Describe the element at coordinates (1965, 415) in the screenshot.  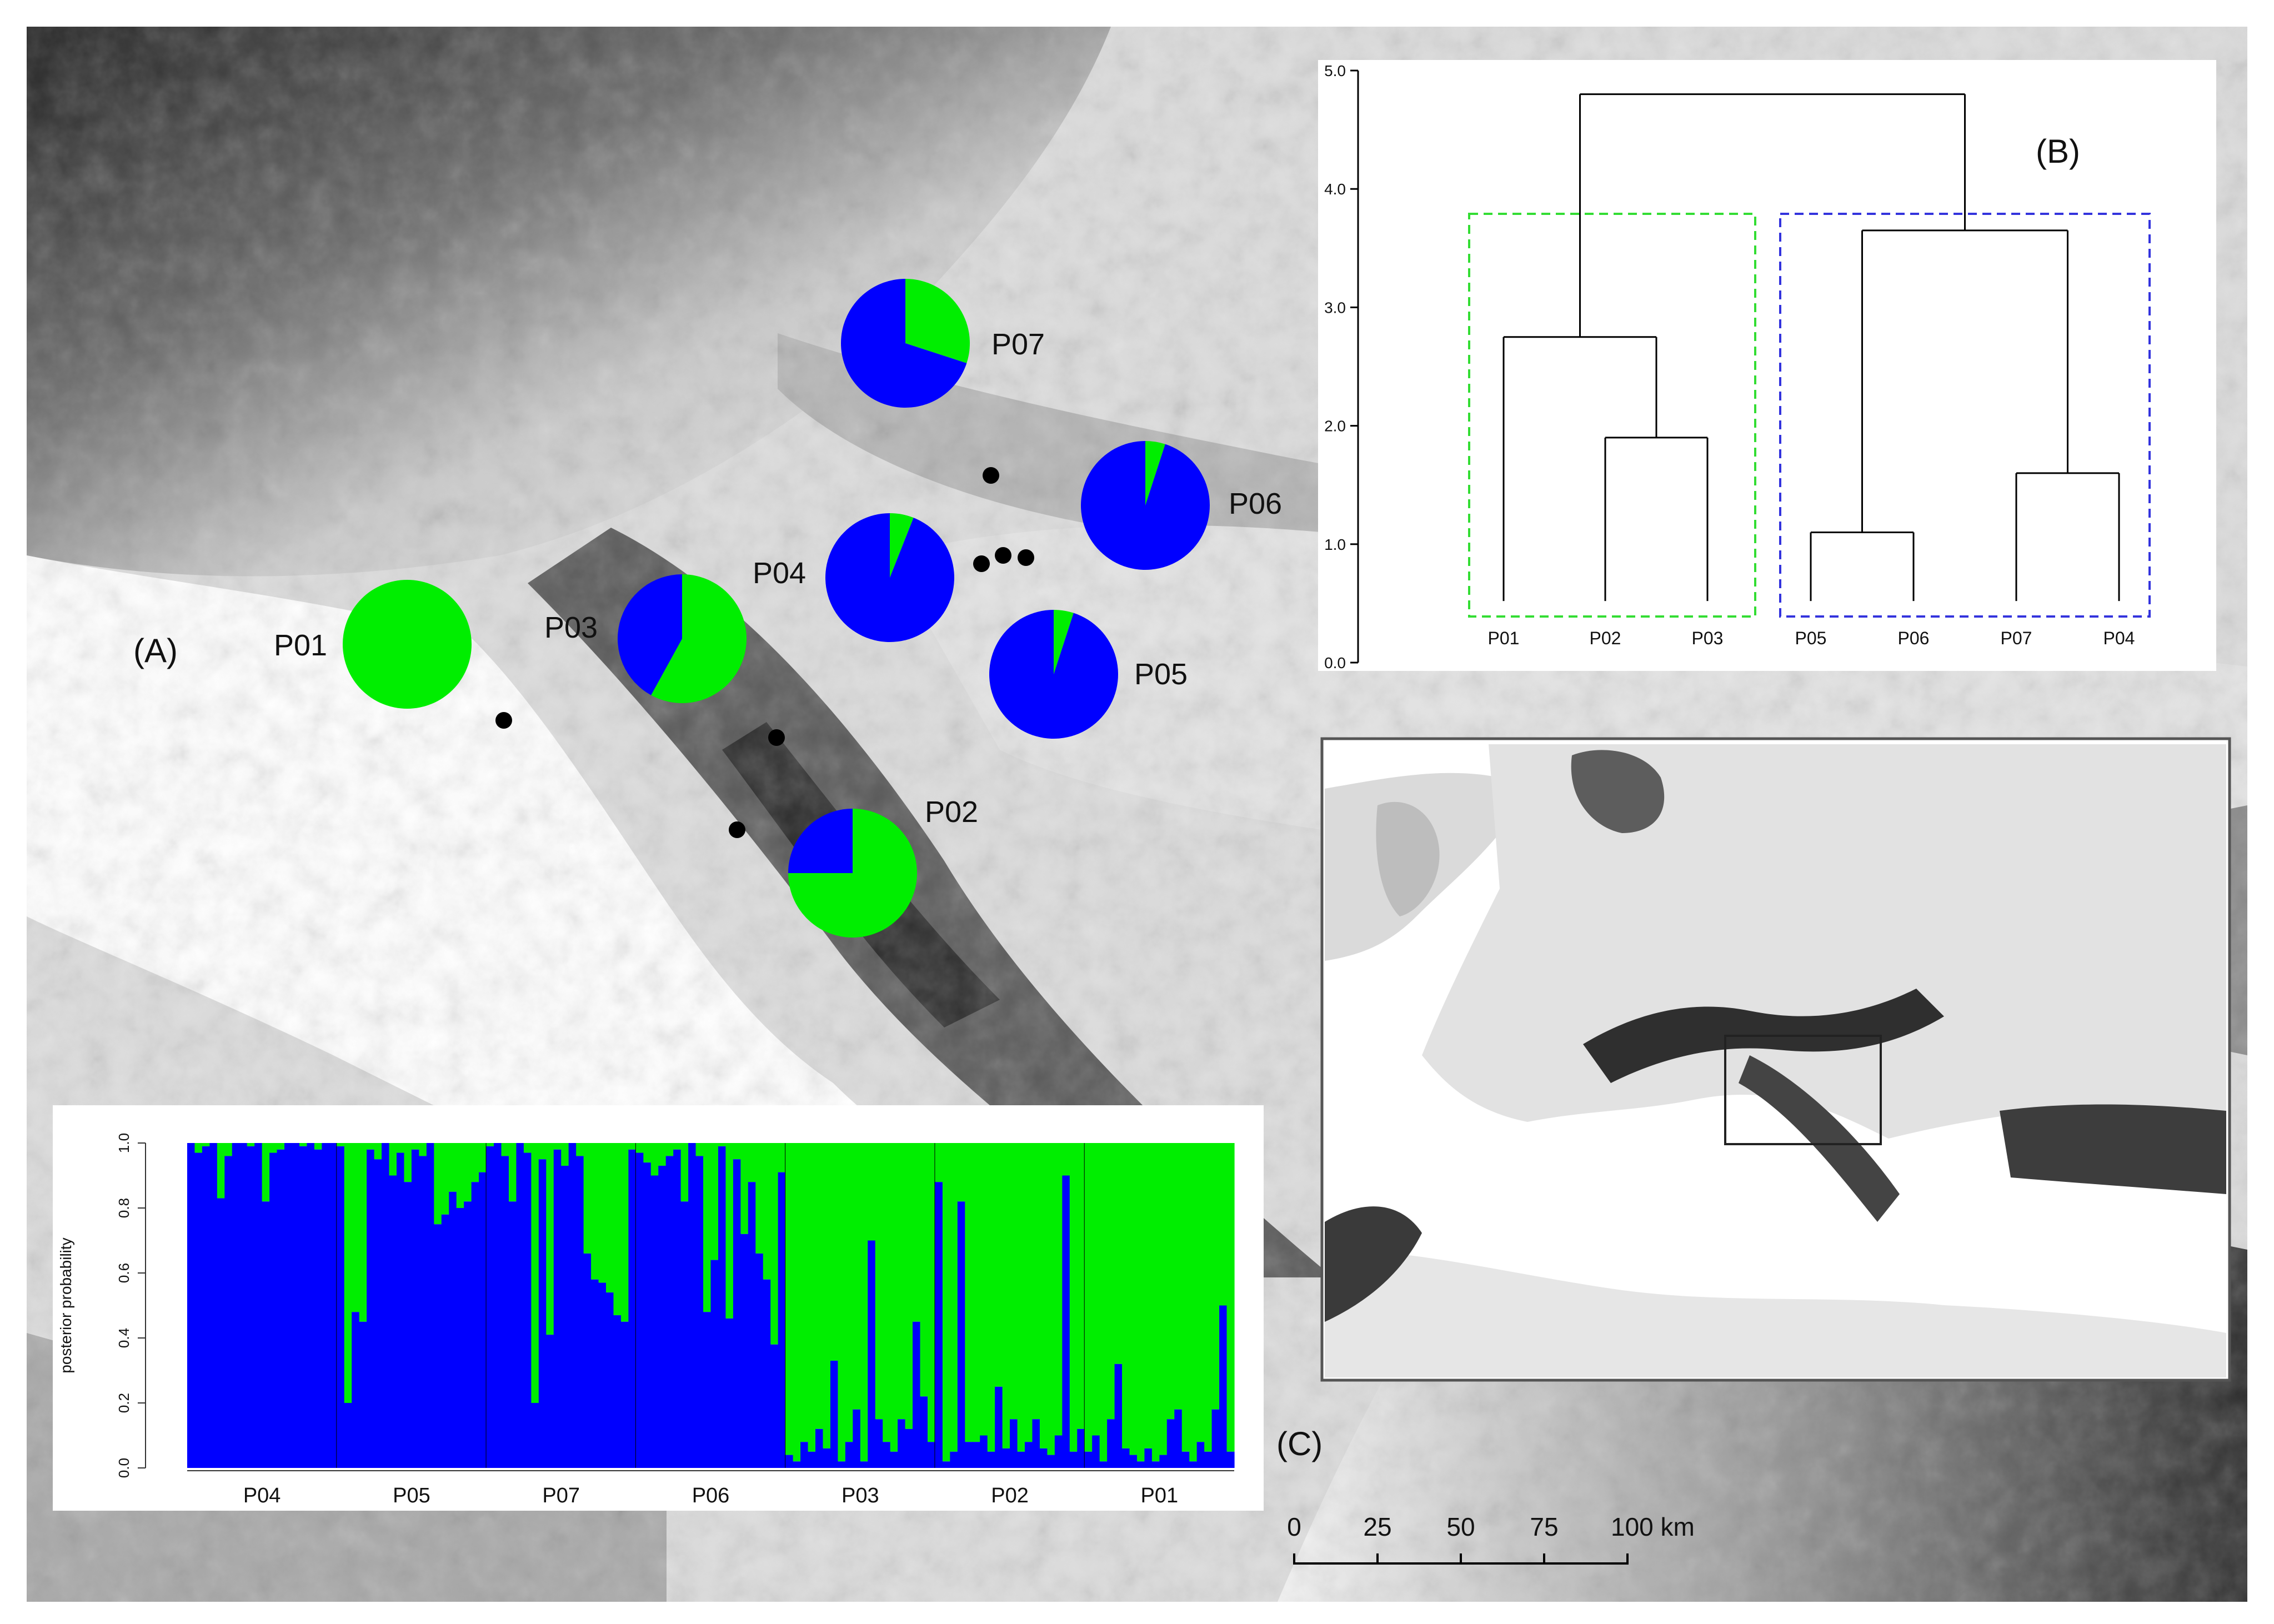
I see `blue-cluster-box` at that location.